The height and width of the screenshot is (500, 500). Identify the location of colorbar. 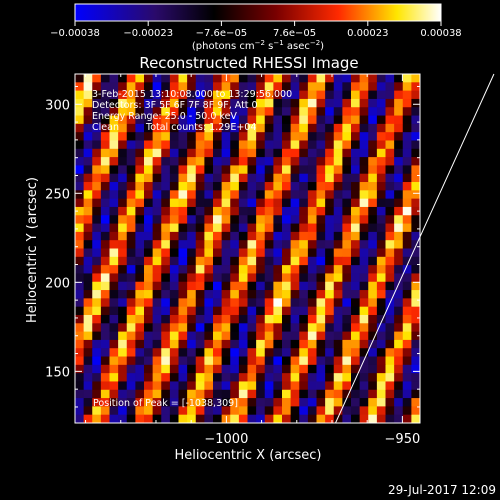
(258, 12).